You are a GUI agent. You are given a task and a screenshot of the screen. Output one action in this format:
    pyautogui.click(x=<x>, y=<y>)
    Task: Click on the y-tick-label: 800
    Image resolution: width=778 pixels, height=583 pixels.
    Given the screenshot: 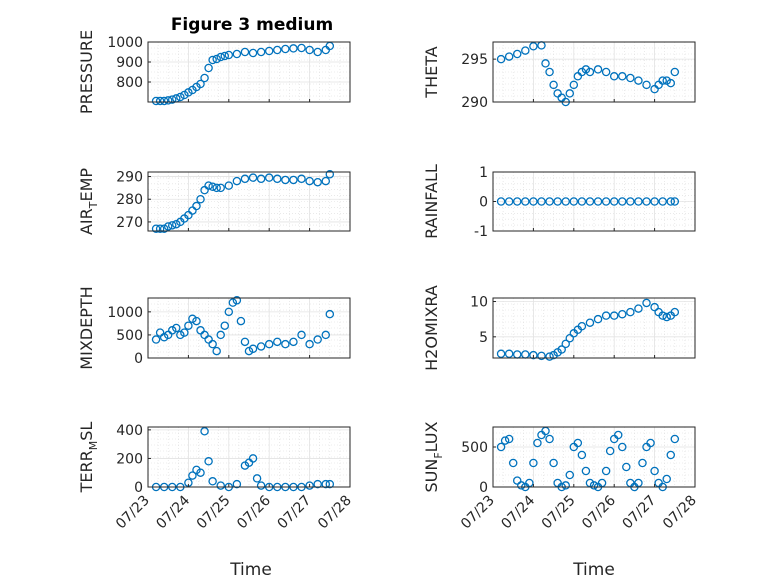 What is the action you would take?
    pyautogui.click(x=129, y=83)
    